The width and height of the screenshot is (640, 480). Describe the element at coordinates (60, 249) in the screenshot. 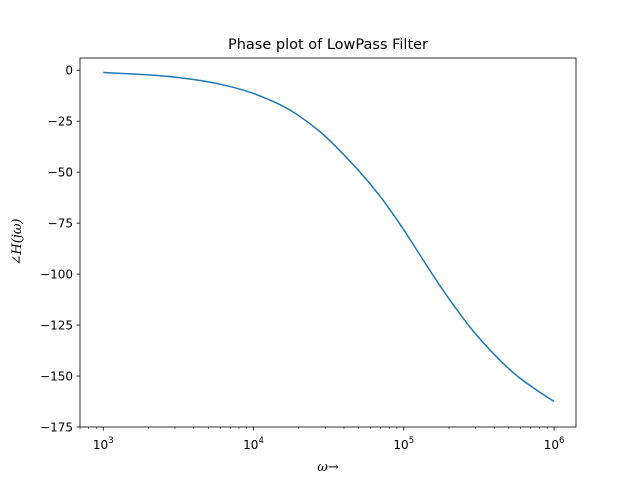

I see `y-axis-ticks: 0 −25 −50 −75 −100 −125 −150 −175` at that location.